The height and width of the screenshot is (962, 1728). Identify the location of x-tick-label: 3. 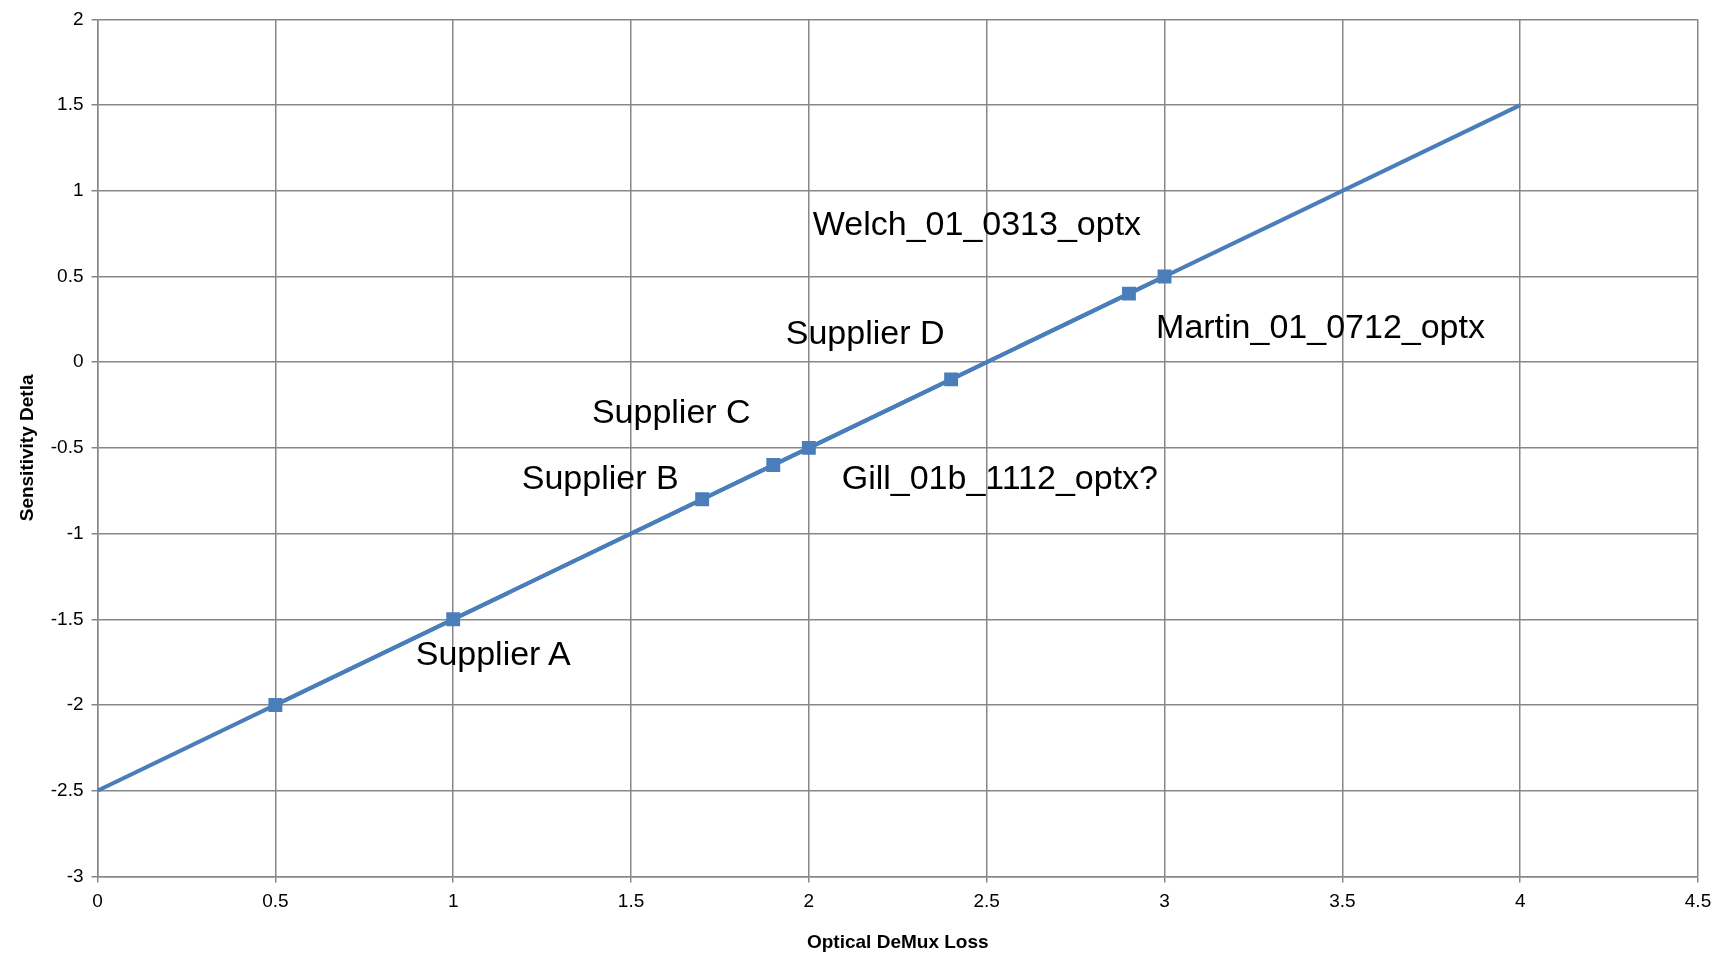
(1164, 901).